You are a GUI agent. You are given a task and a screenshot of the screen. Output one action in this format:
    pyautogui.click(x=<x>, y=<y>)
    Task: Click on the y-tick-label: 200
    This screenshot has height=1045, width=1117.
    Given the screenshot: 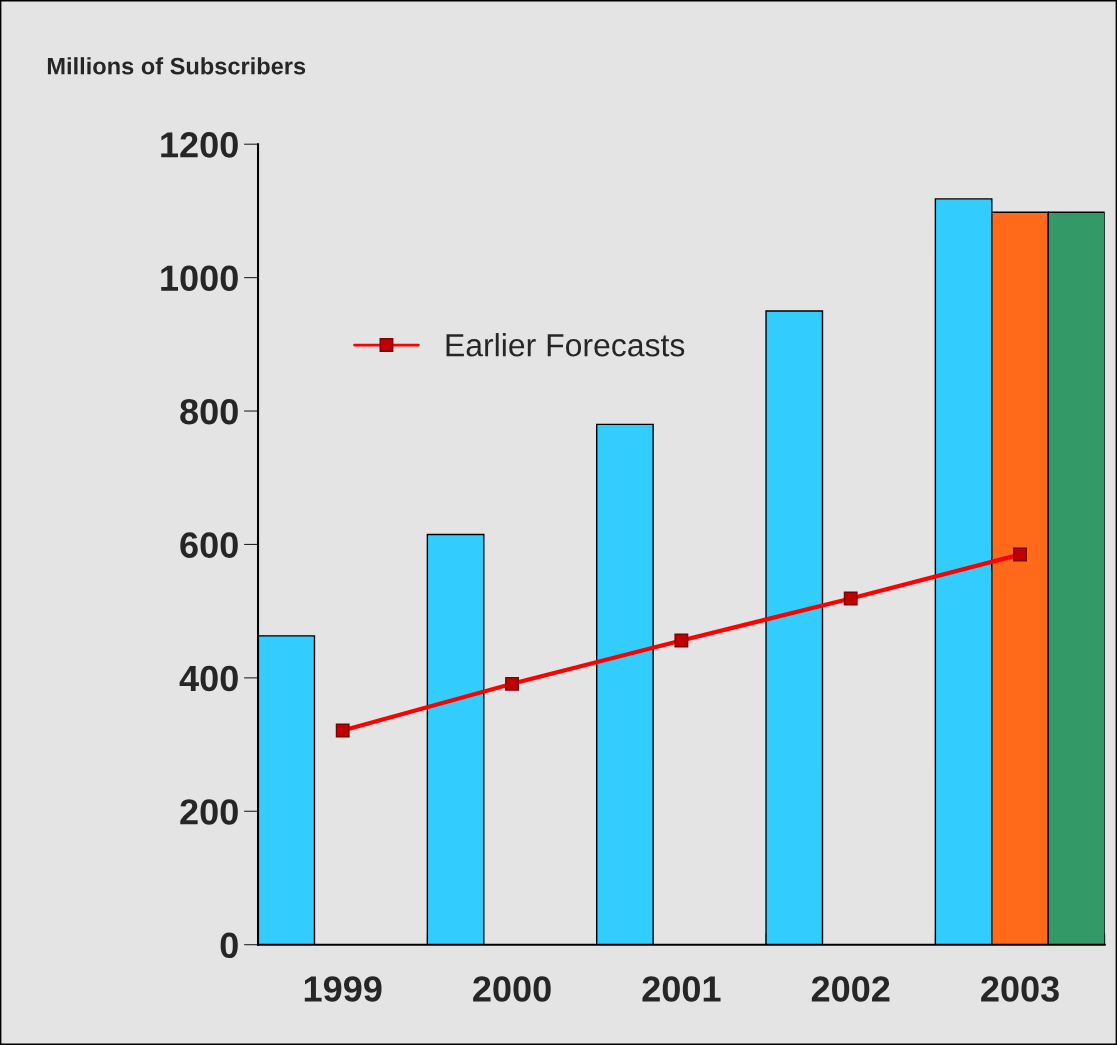 What is the action you would take?
    pyautogui.click(x=209, y=812)
    